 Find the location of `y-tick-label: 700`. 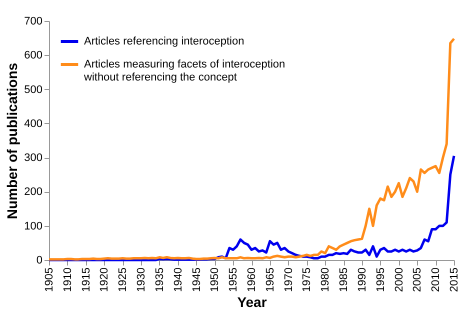

y-tick-label: 700 is located at coordinates (33, 22).